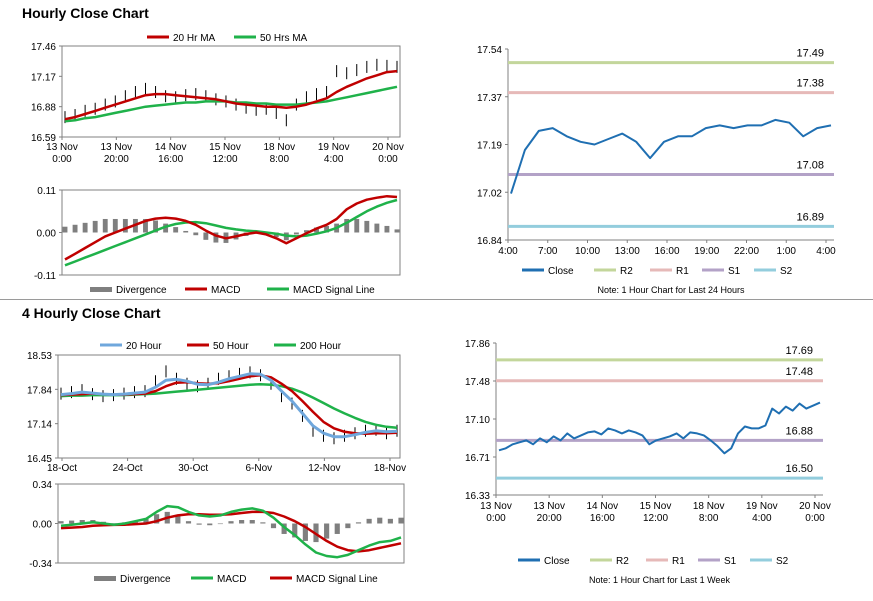 Image resolution: width=873 pixels, height=601 pixels. Describe the element at coordinates (730, 561) in the screenshot. I see `four-hourly-levels-legend-s1-label: S1` at that location.